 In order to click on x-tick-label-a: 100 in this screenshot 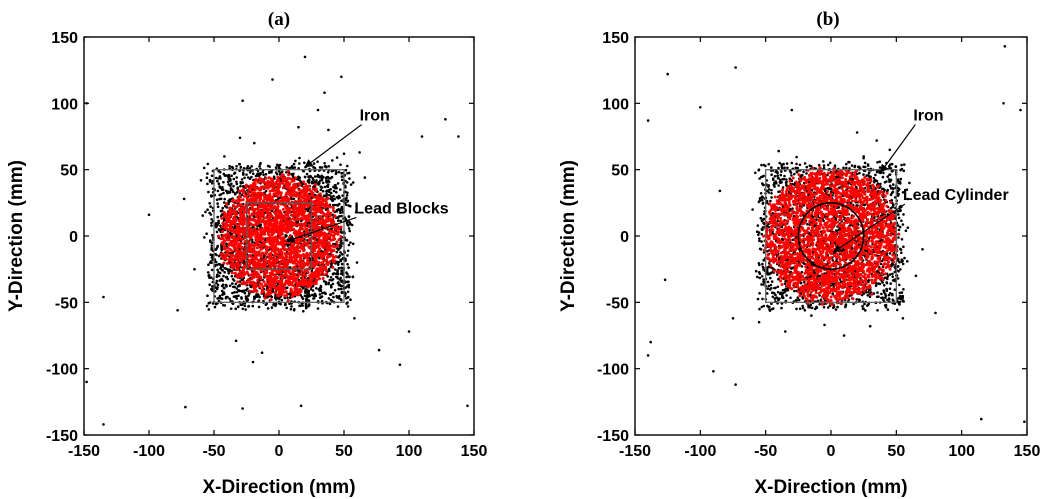, I will do `click(409, 451)`.